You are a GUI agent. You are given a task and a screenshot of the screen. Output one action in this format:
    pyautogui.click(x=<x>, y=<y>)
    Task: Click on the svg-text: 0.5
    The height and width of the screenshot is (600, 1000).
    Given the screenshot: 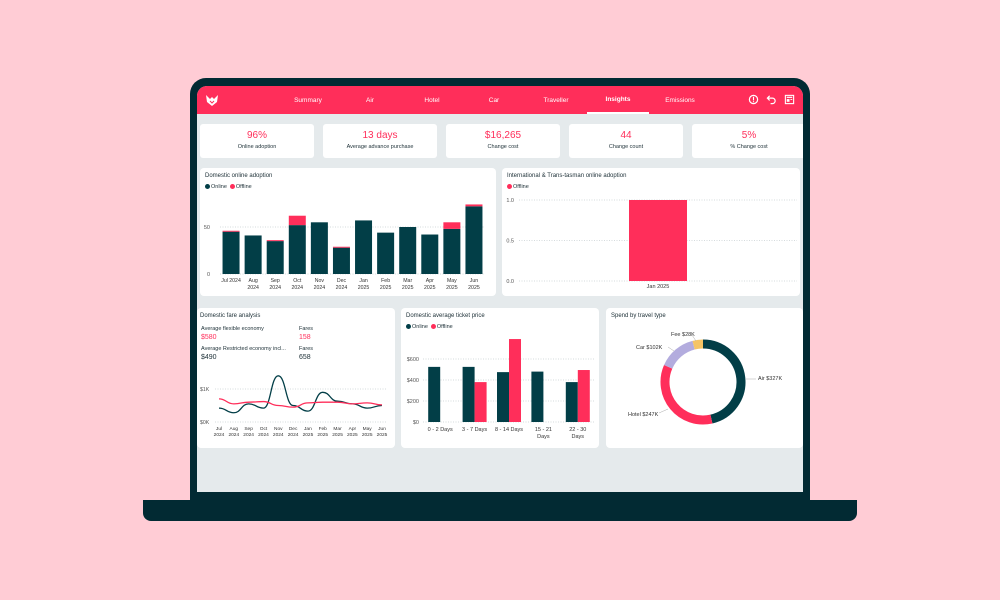 What is the action you would take?
    pyautogui.click(x=510, y=242)
    